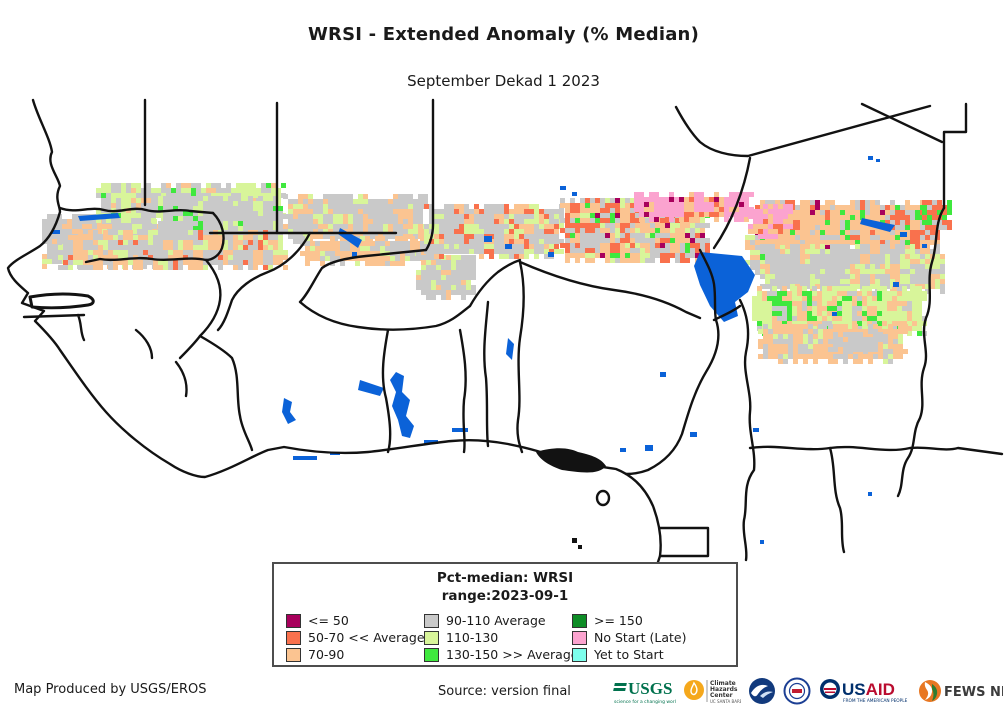 The height and width of the screenshot is (715, 1007). What do you see at coordinates (110, 689) in the screenshot?
I see `produced-by-text: Map Produced by USGS/EROS` at bounding box center [110, 689].